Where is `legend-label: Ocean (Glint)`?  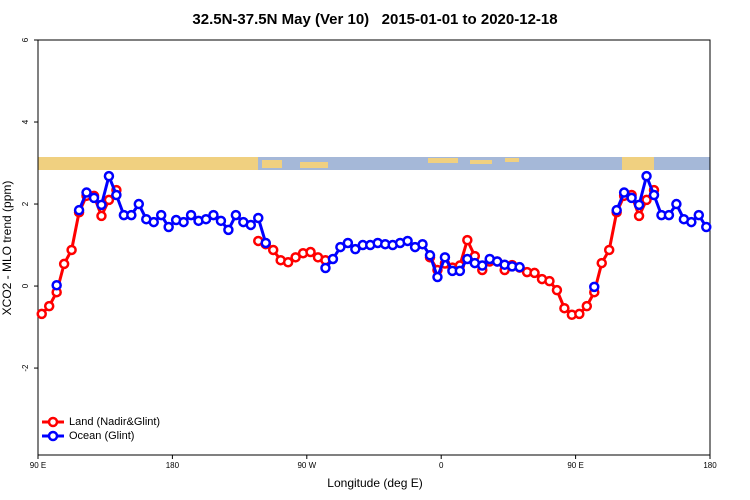
legend-label: Ocean (Glint) is located at coordinates (101, 436).